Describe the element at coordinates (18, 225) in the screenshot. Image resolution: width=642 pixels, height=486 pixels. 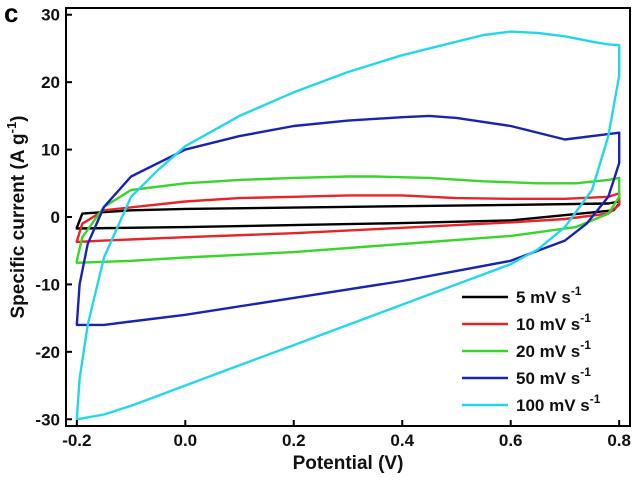
I see `y-axis-title-main: Specific current (A g` at that location.